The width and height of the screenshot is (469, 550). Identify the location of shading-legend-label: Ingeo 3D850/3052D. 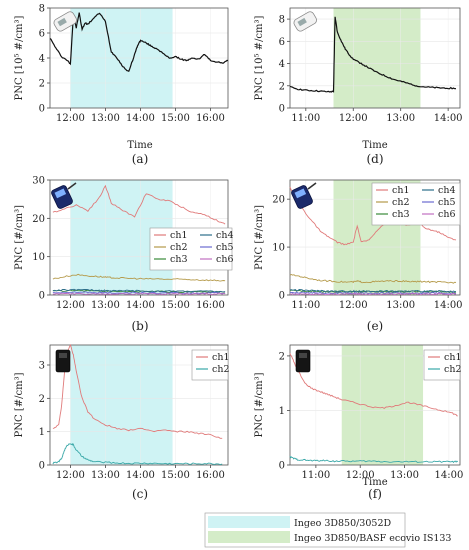
(342, 523).